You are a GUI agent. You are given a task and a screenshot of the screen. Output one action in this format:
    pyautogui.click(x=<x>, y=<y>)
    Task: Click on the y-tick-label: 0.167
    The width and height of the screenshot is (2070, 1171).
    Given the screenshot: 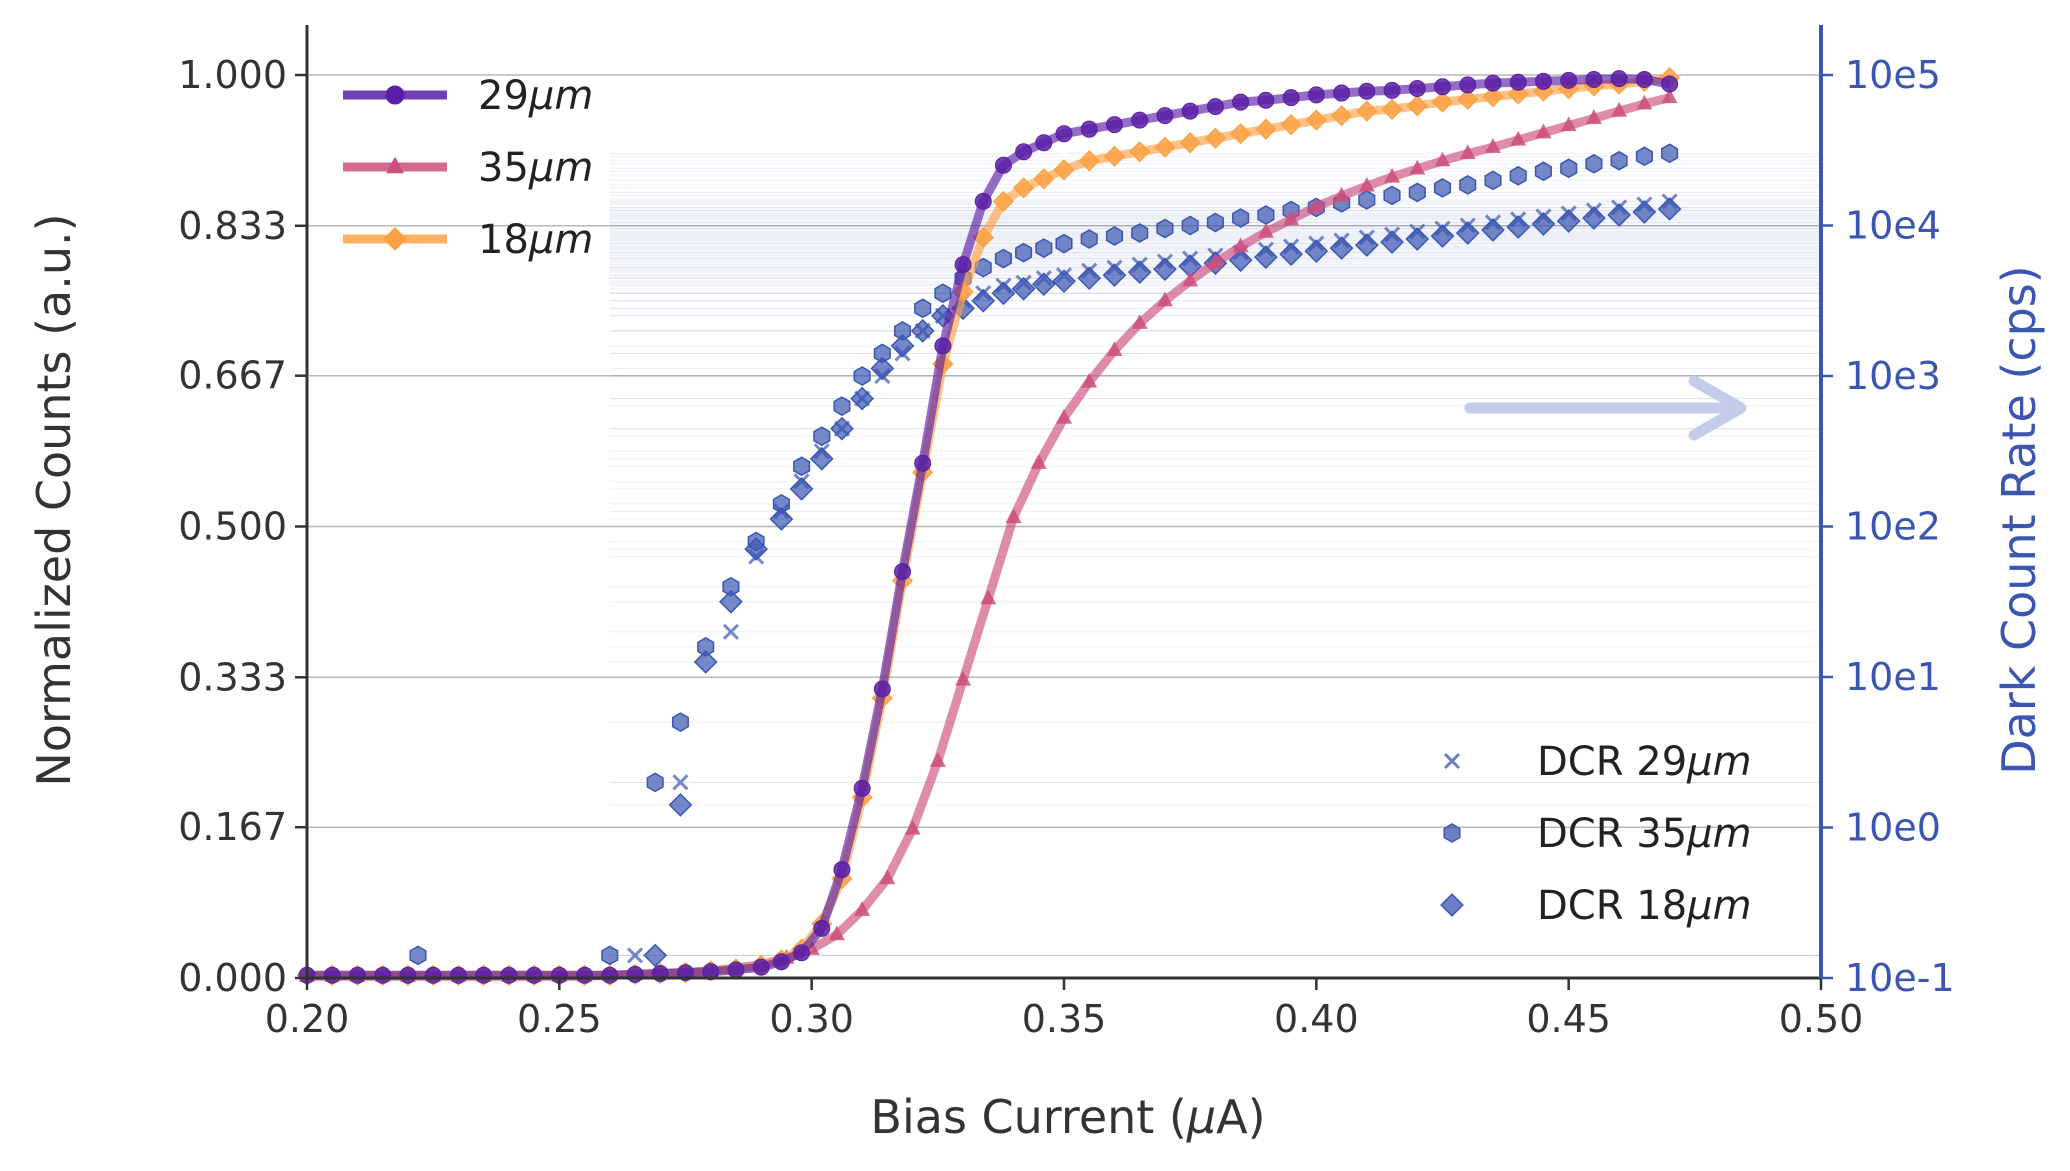 What is the action you would take?
    pyautogui.click(x=232, y=827)
    